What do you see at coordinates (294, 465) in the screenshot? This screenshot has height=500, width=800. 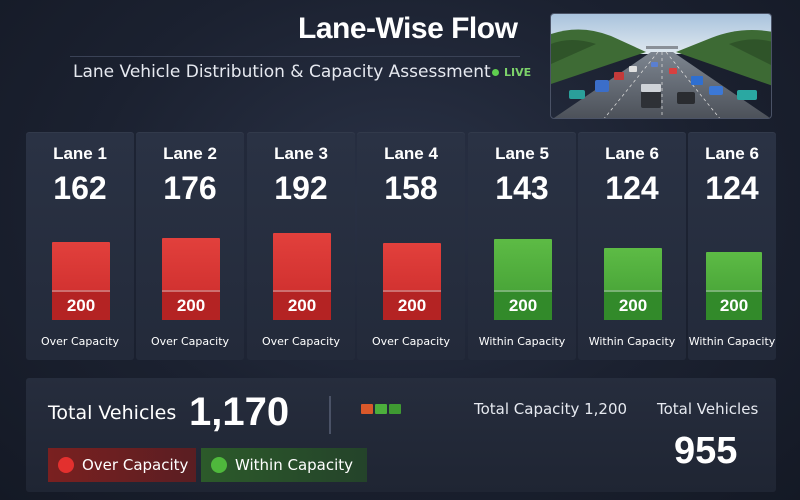 I see `legend-within-label: Within Capacity` at bounding box center [294, 465].